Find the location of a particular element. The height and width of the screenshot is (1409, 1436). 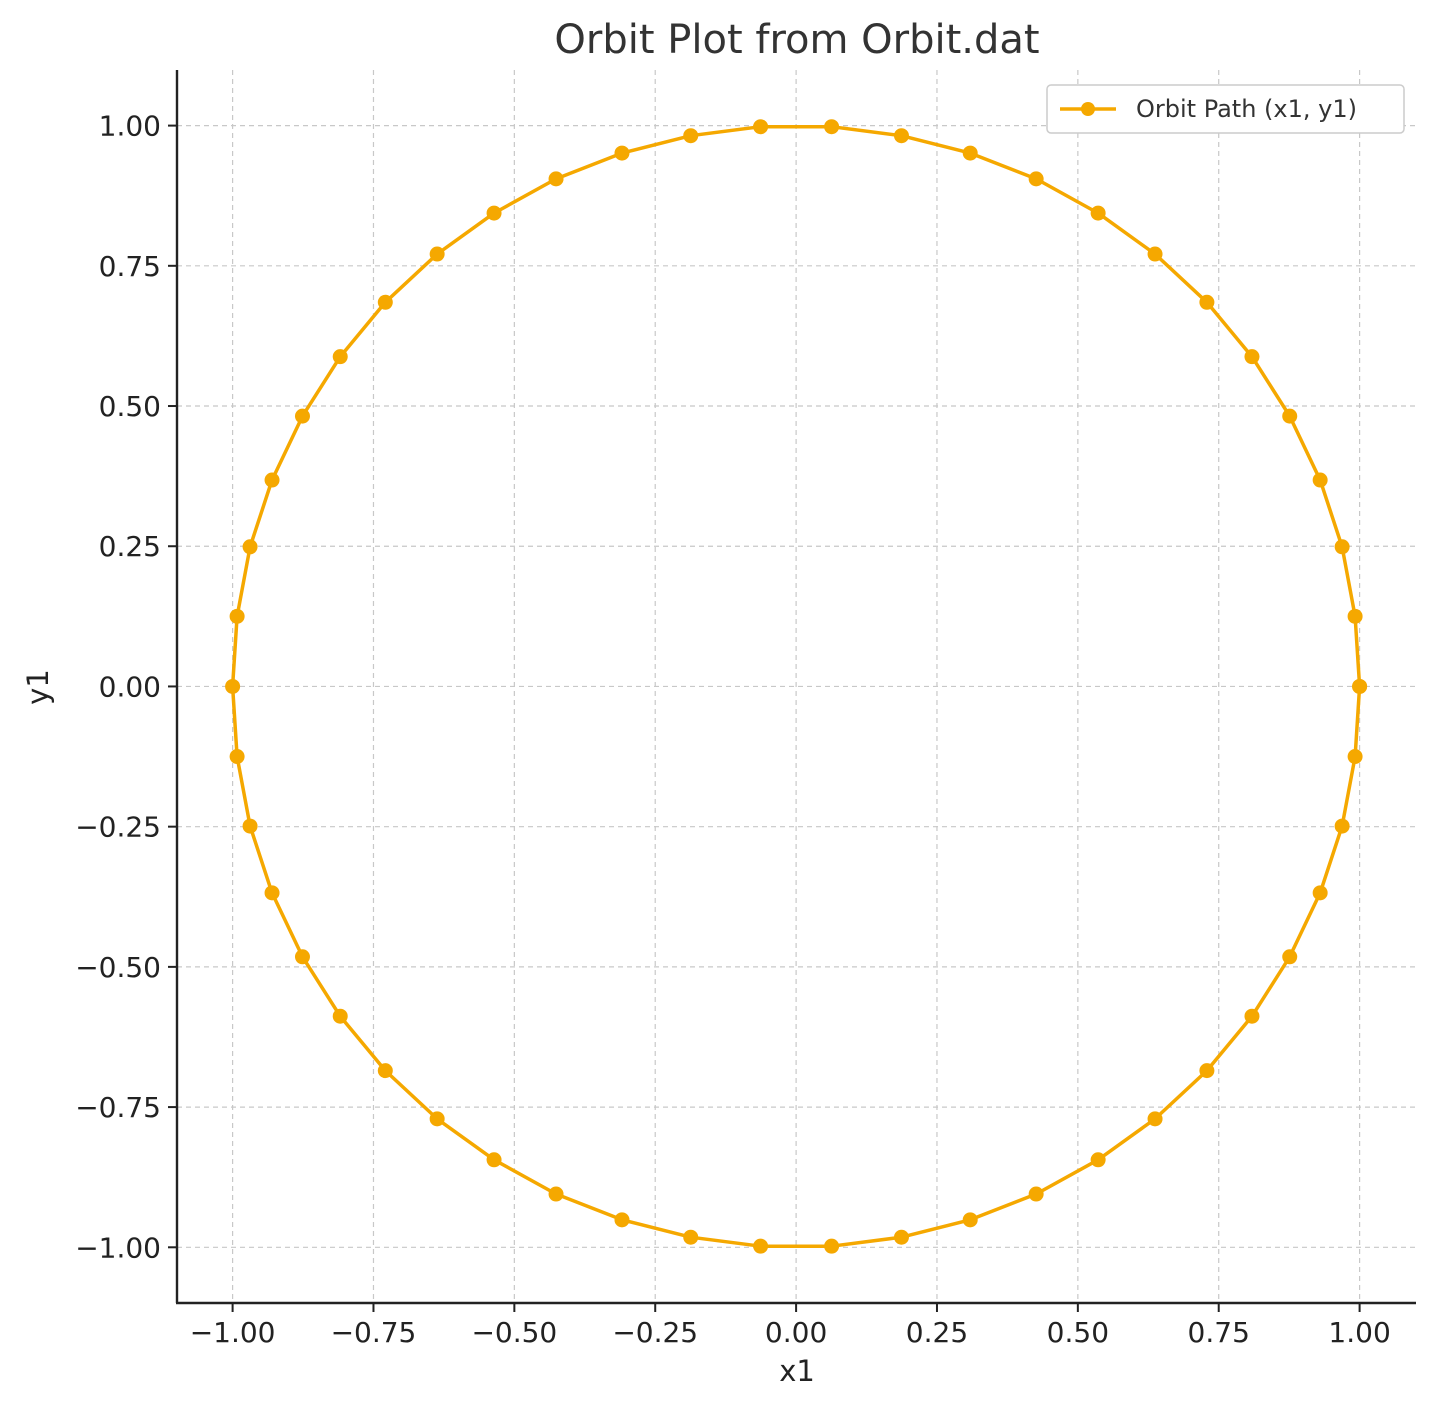

legend-box is located at coordinates (1225, 109).